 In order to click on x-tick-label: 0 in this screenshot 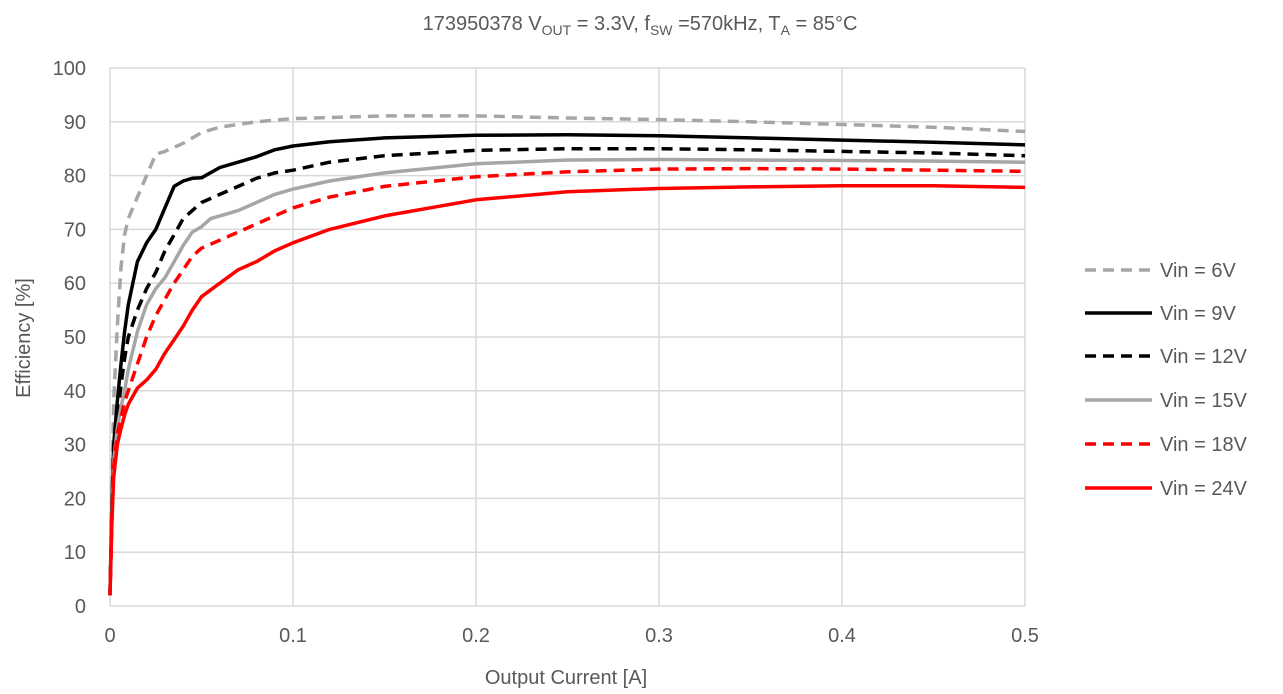, I will do `click(109, 636)`.